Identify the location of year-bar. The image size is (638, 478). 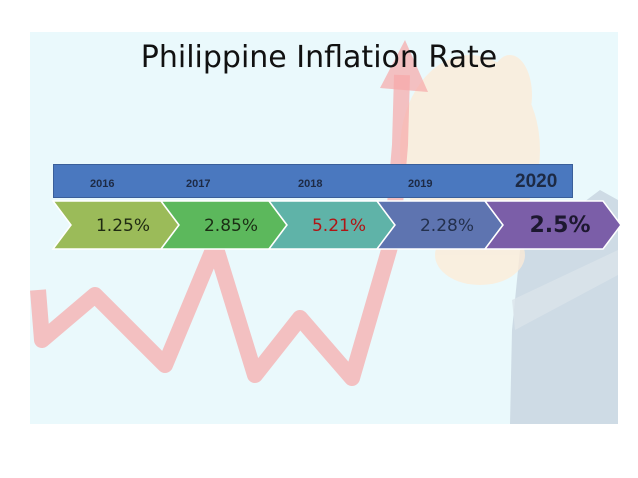
(313, 181).